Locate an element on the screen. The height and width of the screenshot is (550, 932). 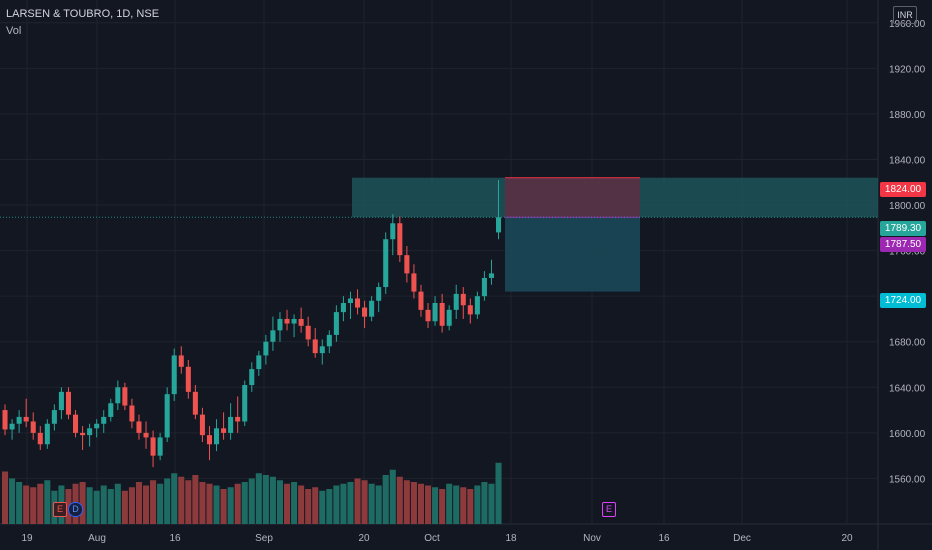
profit-target-zone is located at coordinates (572, 254).